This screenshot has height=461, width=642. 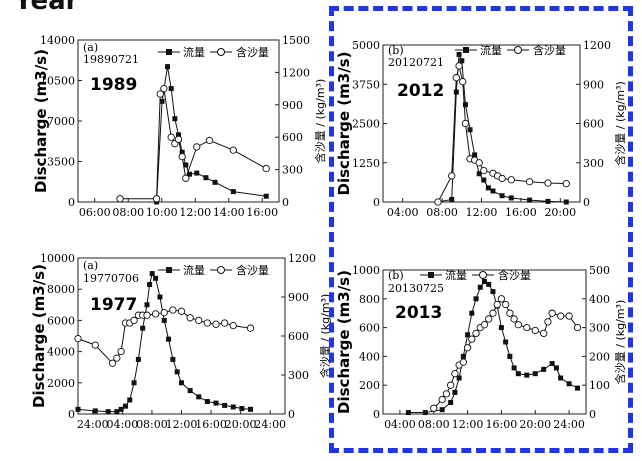 What do you see at coordinates (344, 342) in the screenshot?
I see `y-axis-title: Discharge (m3/s)` at bounding box center [344, 342].